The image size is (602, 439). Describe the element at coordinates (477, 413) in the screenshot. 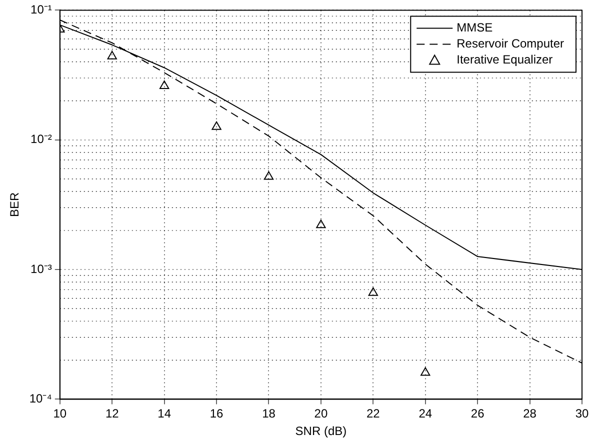

I see `x-tick-label: 26` at that location.